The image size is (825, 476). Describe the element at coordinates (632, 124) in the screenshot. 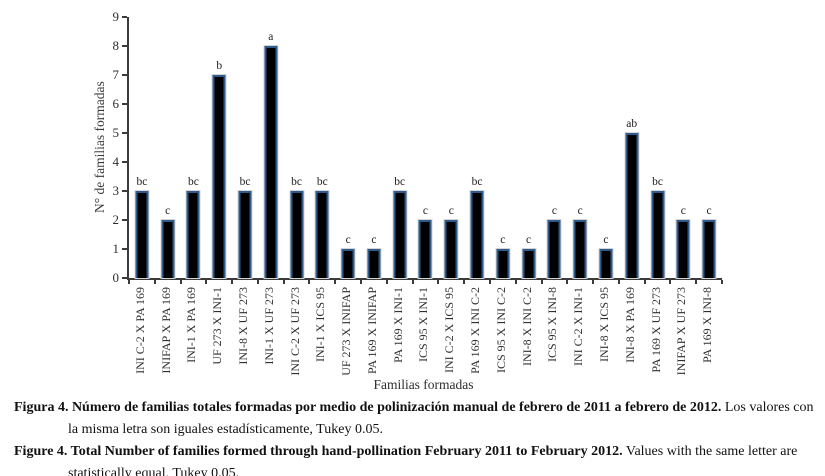

I see `significance-letter: ab` at that location.